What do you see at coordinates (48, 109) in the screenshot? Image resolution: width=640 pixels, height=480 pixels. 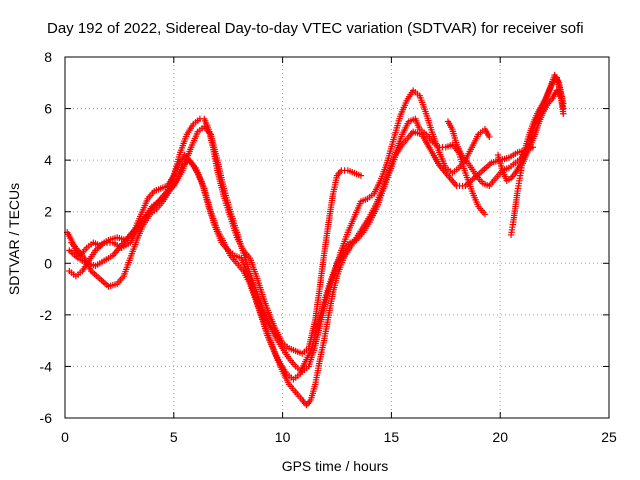 I see `y-tick-label: 6` at bounding box center [48, 109].